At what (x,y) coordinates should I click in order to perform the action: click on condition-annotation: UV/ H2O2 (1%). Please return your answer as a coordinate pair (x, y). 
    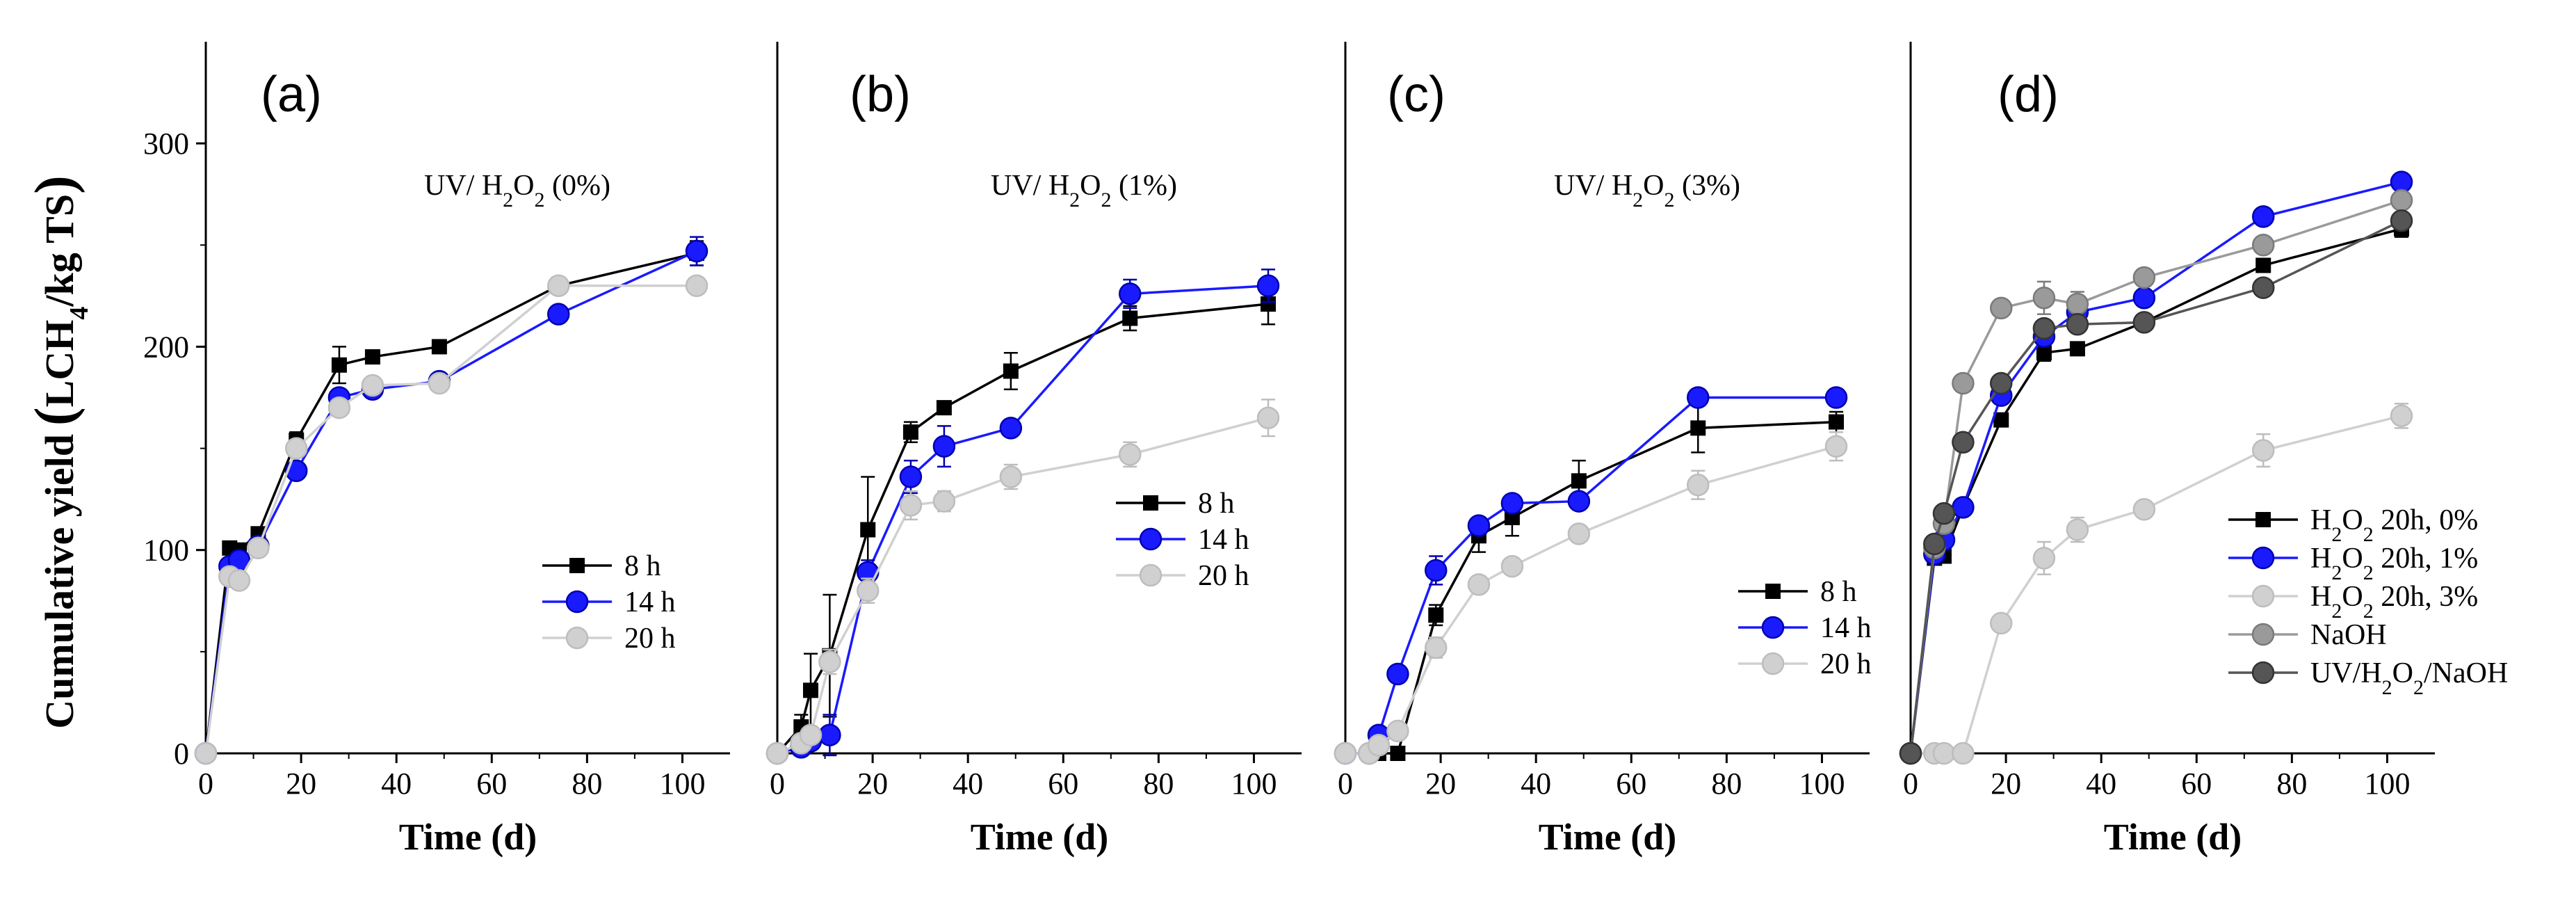
    Looking at the image, I should click on (1084, 190).